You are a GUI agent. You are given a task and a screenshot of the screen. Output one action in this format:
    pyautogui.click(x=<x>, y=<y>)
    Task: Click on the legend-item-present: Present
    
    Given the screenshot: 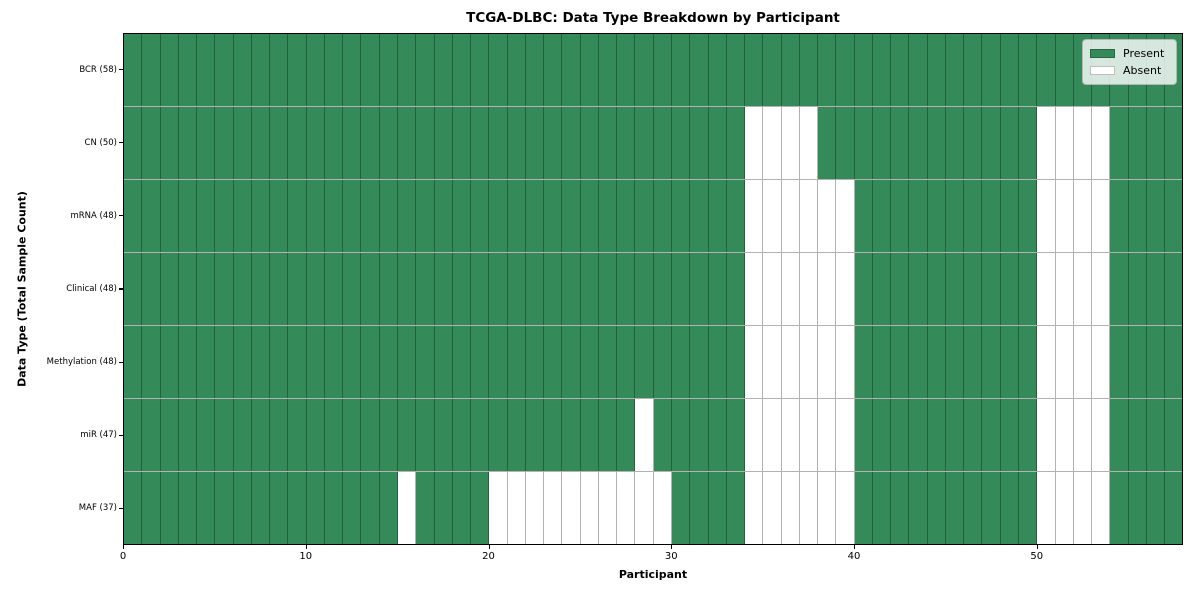 What is the action you would take?
    pyautogui.click(x=1129, y=53)
    